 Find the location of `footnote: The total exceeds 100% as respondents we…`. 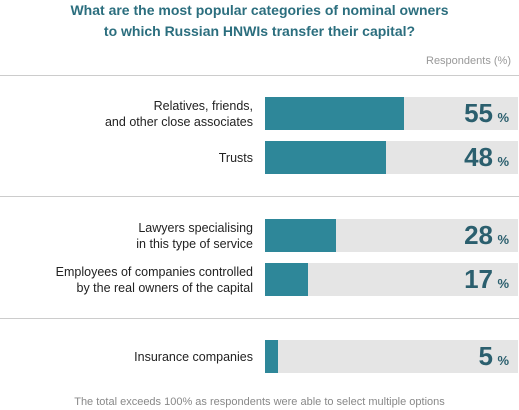

footnote: The total exceeds 100% as respondents we… is located at coordinates (259, 402).